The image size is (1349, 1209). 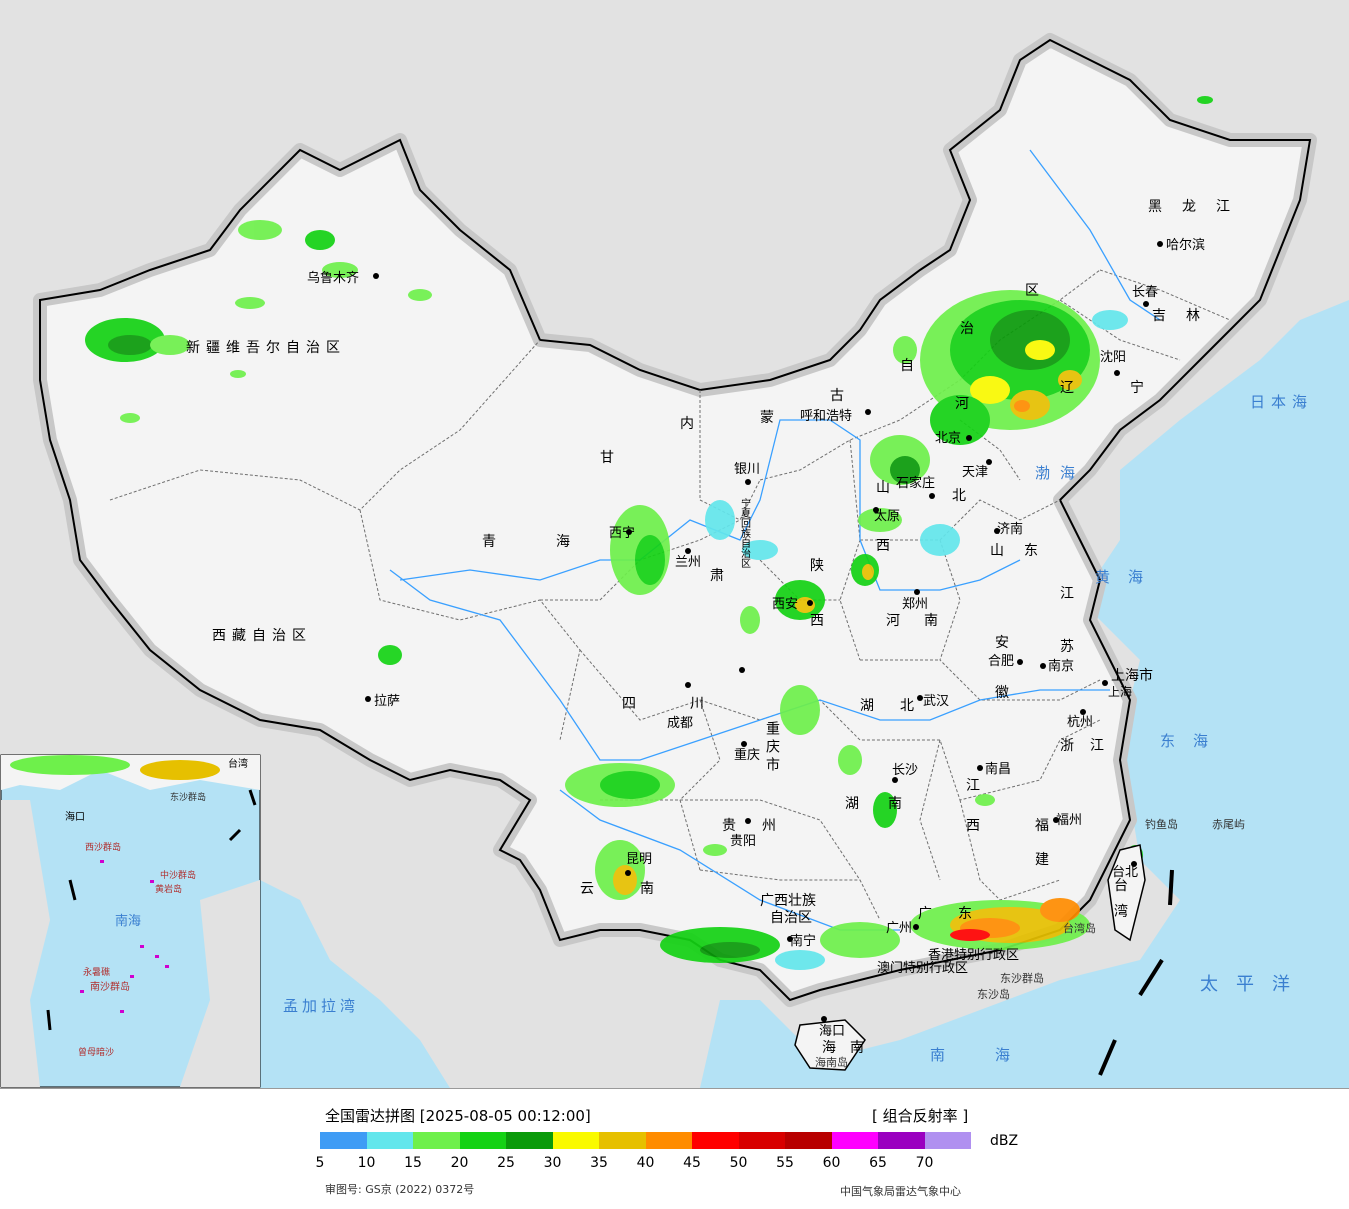 What do you see at coordinates (321, 1006) in the screenshot?
I see `label-mengjialawan: 孟加拉湾` at bounding box center [321, 1006].